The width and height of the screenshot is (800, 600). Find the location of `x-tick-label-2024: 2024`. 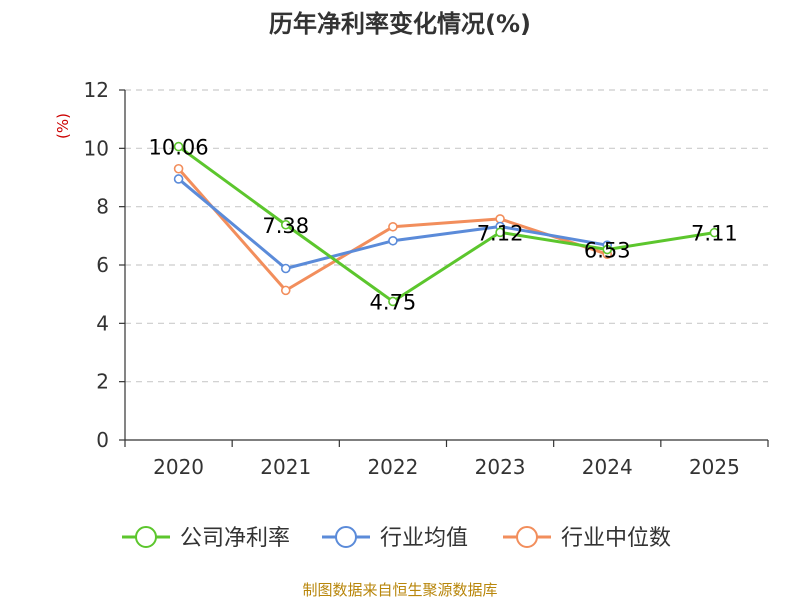

x-tick-label-2024: 2024 is located at coordinates (607, 467).